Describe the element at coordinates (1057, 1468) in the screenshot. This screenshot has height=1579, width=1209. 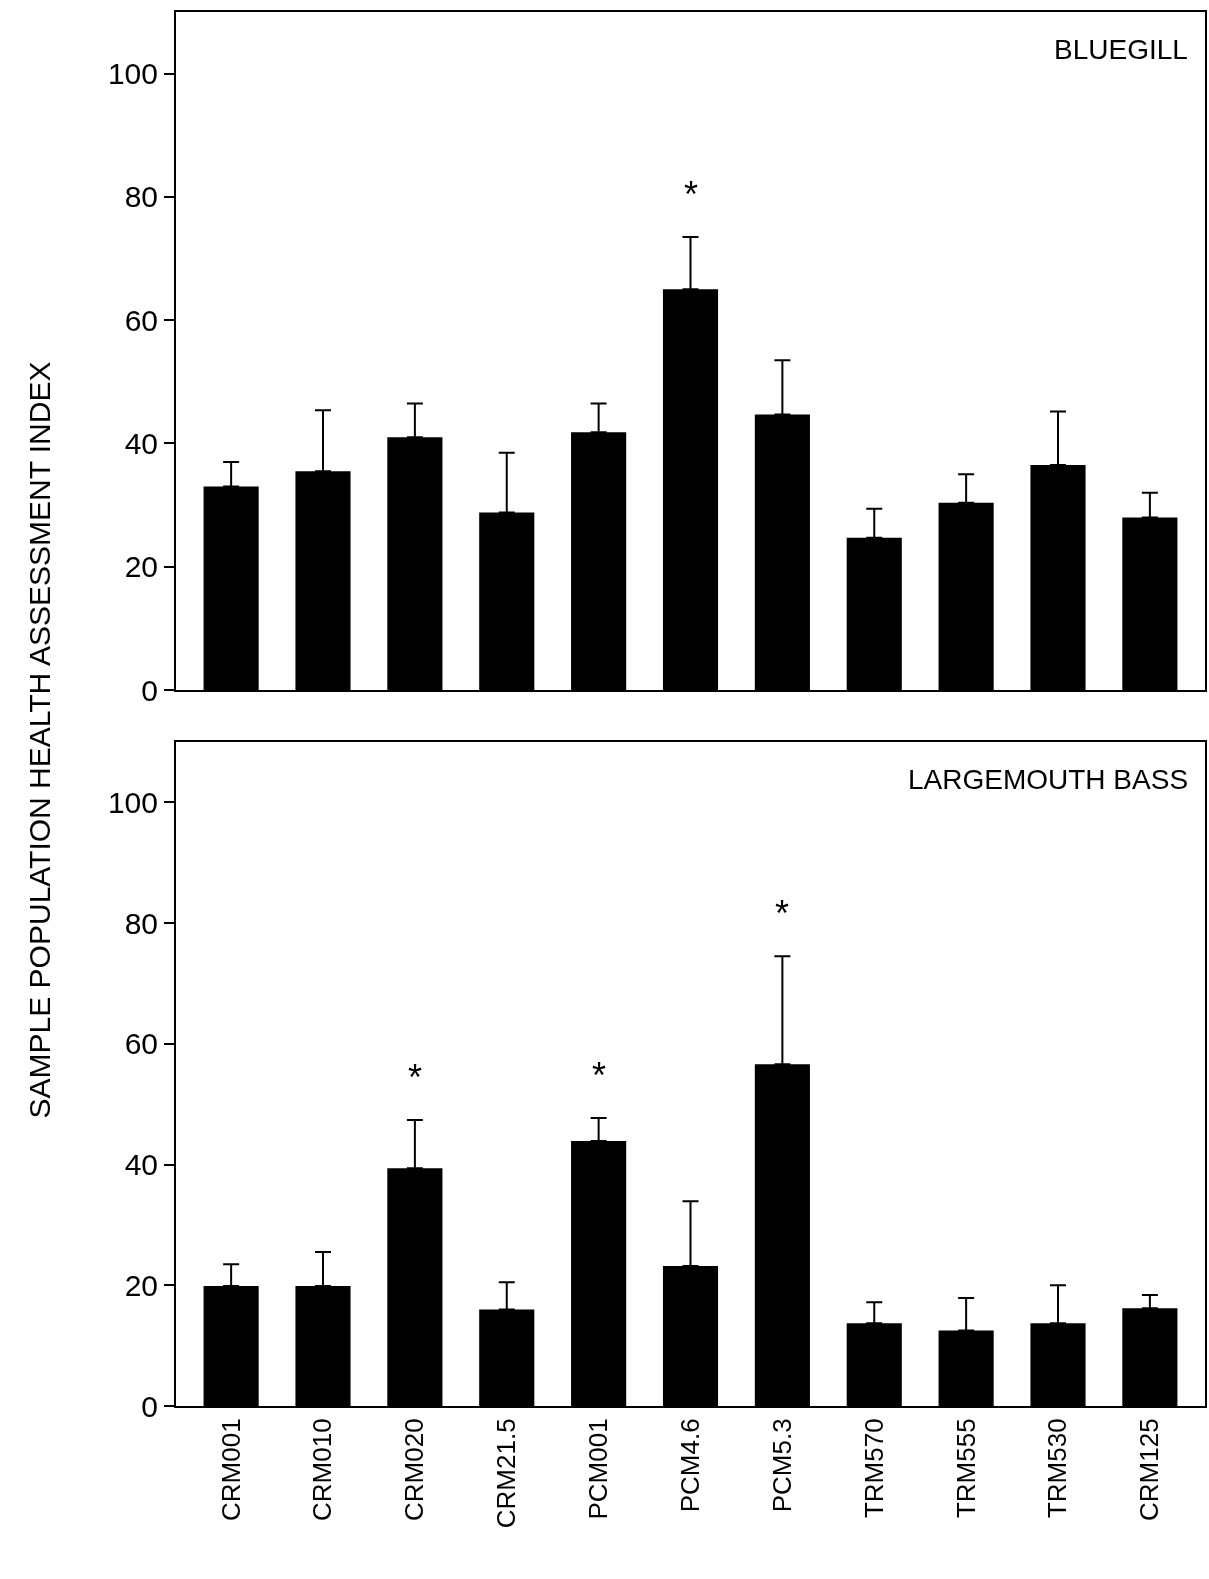
I see `x-tick-label: TRM530` at that location.